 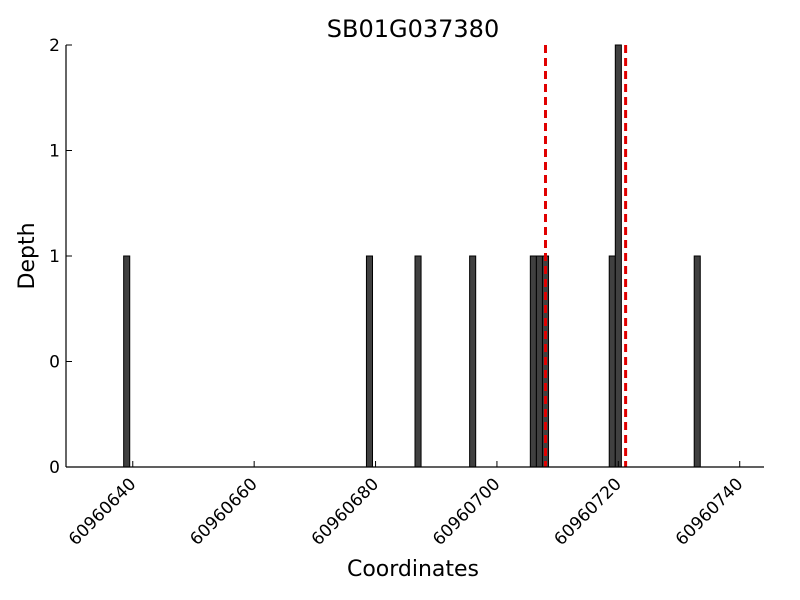 What do you see at coordinates (413, 569) in the screenshot?
I see `x-axis-title: Coordinates` at bounding box center [413, 569].